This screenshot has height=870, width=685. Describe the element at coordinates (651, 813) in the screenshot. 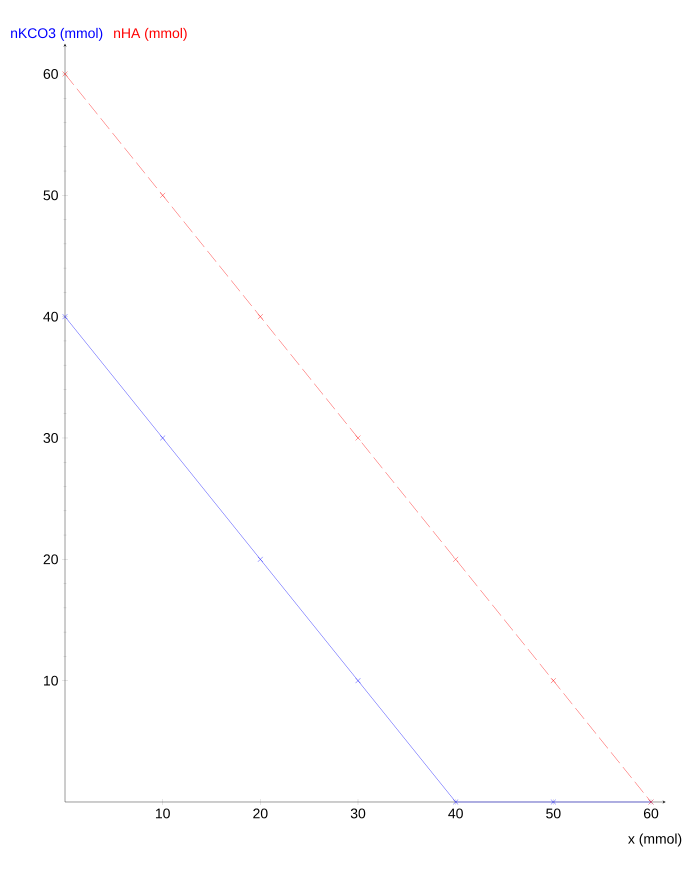

I see `x-tick-label: 60` at that location.